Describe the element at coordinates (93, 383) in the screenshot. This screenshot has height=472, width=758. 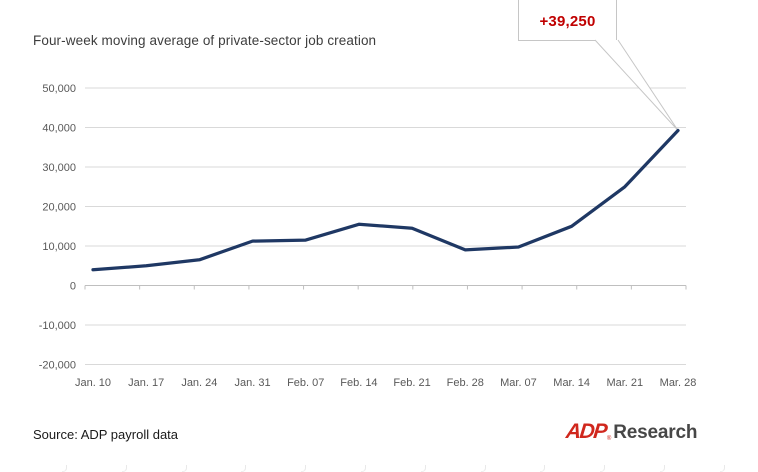
I see `x-axis-label: Jan. 10` at that location.